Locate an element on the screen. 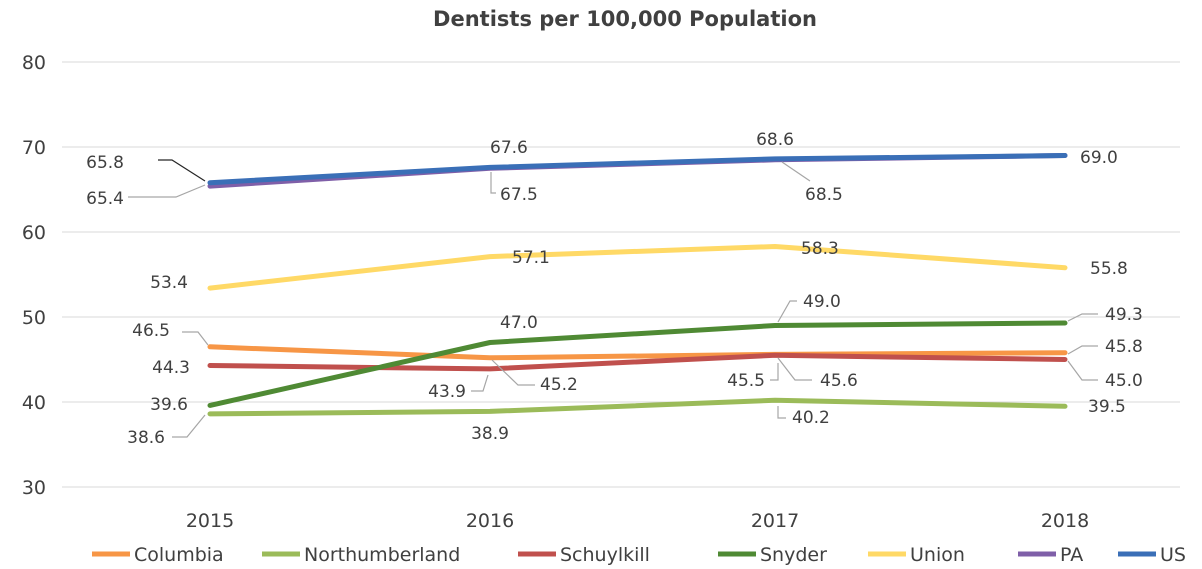 The width and height of the screenshot is (1202, 569). series-line-pa is located at coordinates (637, 171).